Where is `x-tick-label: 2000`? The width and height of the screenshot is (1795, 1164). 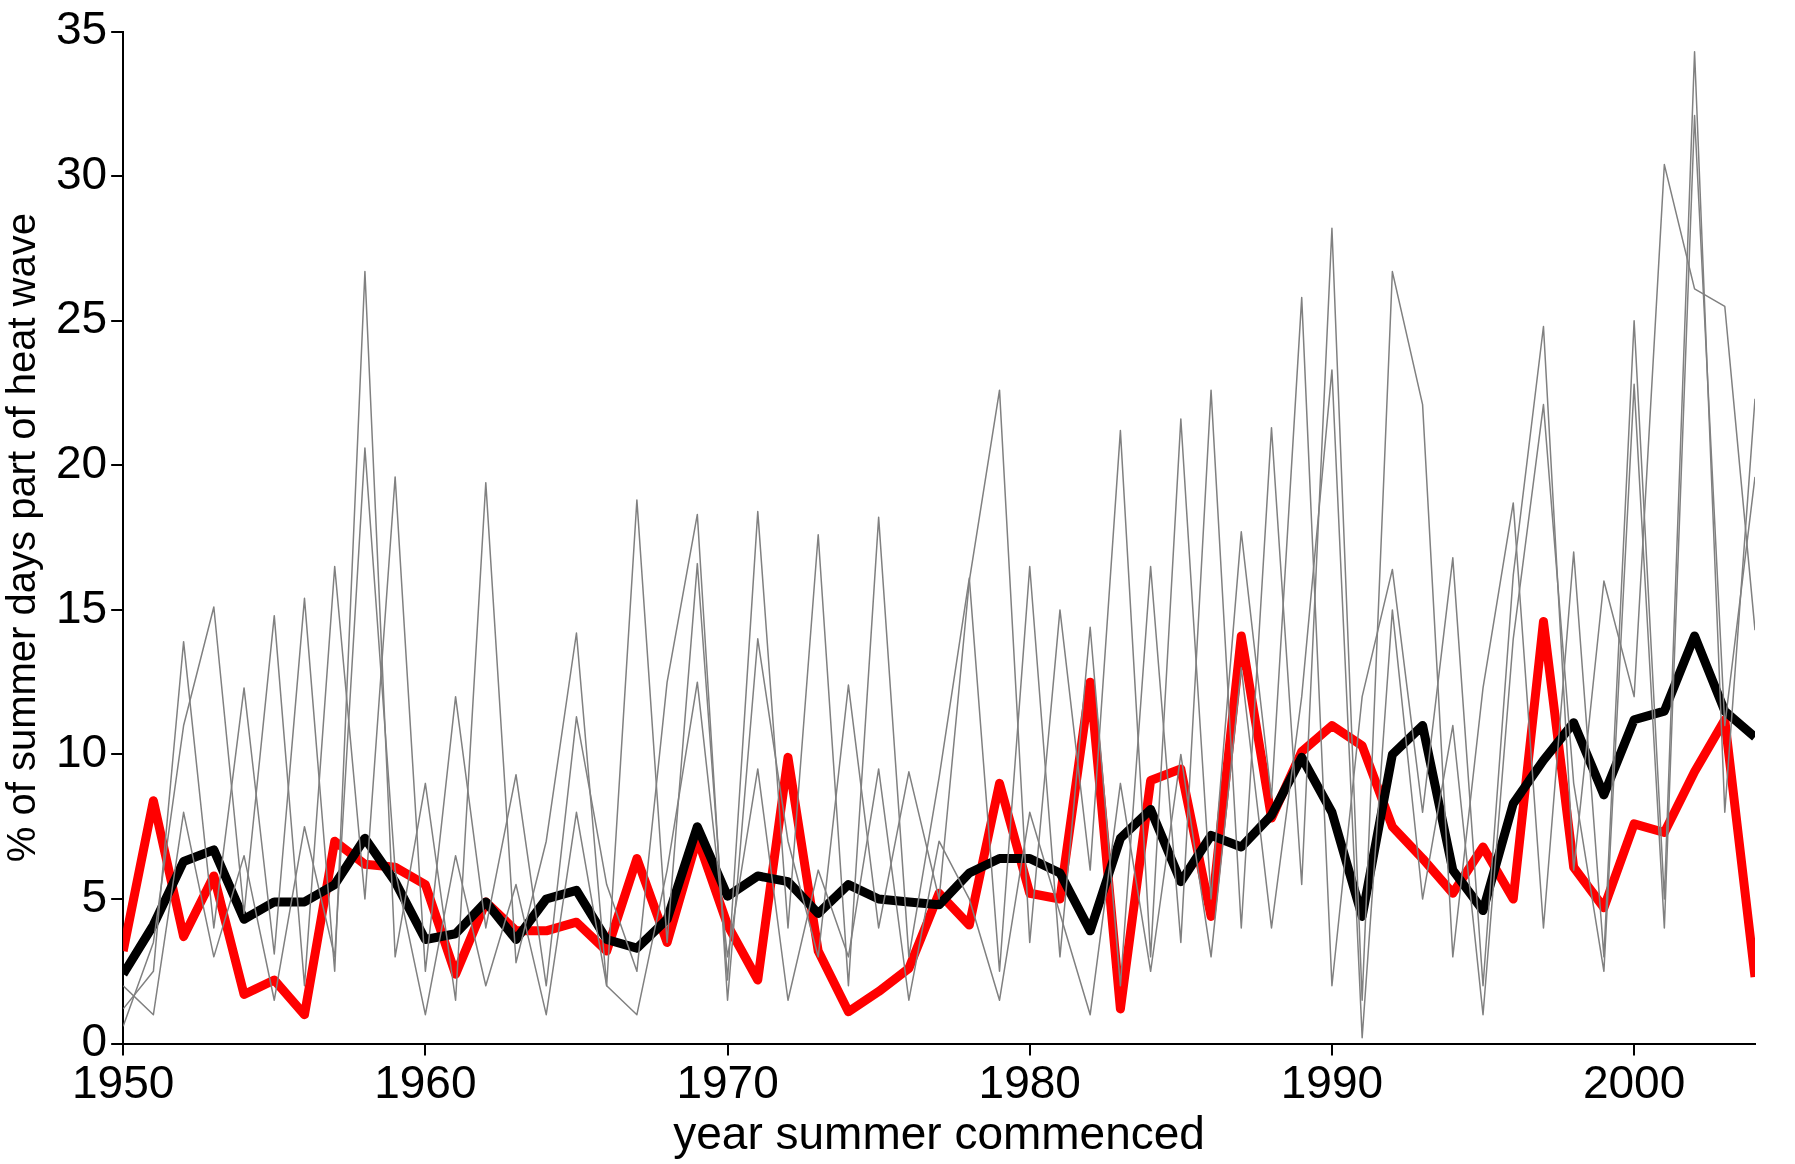 x-tick-label: 2000 is located at coordinates (1634, 1081).